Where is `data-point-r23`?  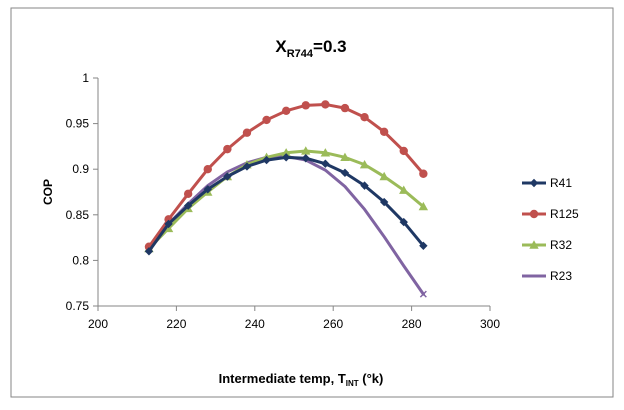 data-point-r23 is located at coordinates (423, 294).